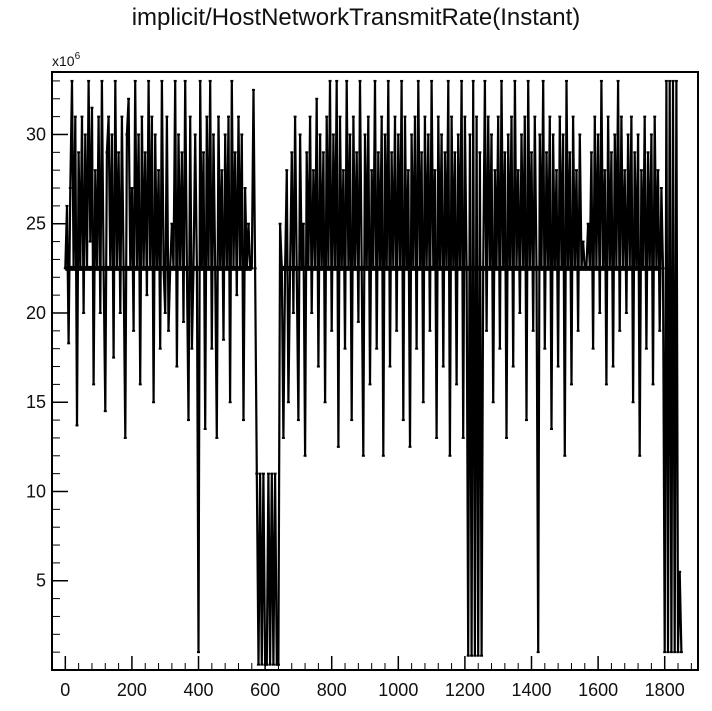 The width and height of the screenshot is (712, 711). Describe the element at coordinates (36, 491) in the screenshot. I see `y-tick-label: 10` at that location.